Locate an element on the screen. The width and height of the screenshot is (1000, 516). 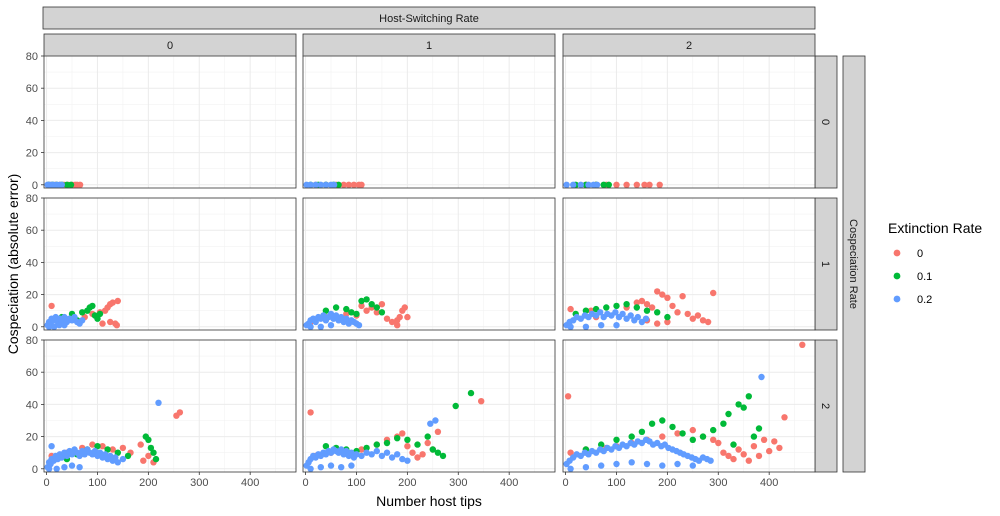
panel-row2-col0 is located at coordinates (170, 406).